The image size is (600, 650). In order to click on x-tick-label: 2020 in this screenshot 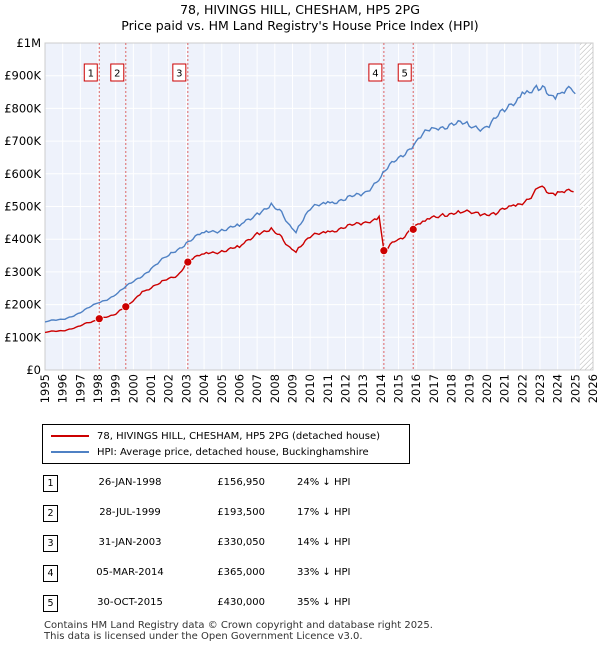, I will do `click(487, 388)`.